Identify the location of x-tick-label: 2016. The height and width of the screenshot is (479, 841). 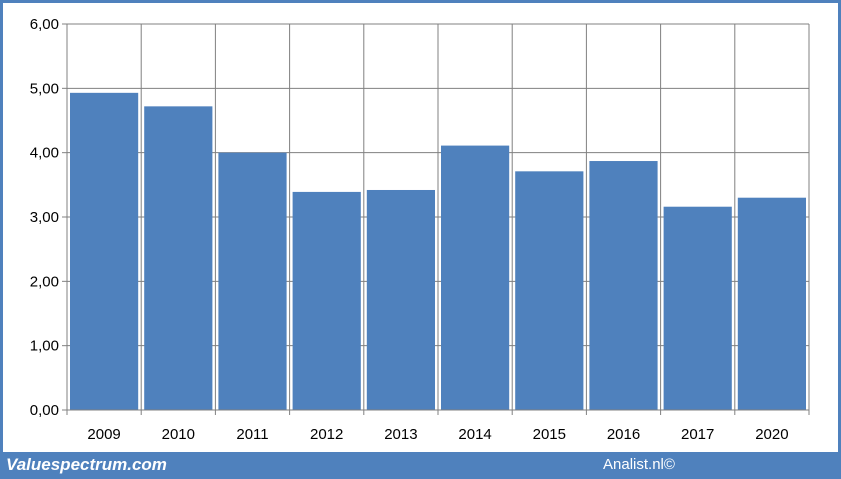
(623, 434).